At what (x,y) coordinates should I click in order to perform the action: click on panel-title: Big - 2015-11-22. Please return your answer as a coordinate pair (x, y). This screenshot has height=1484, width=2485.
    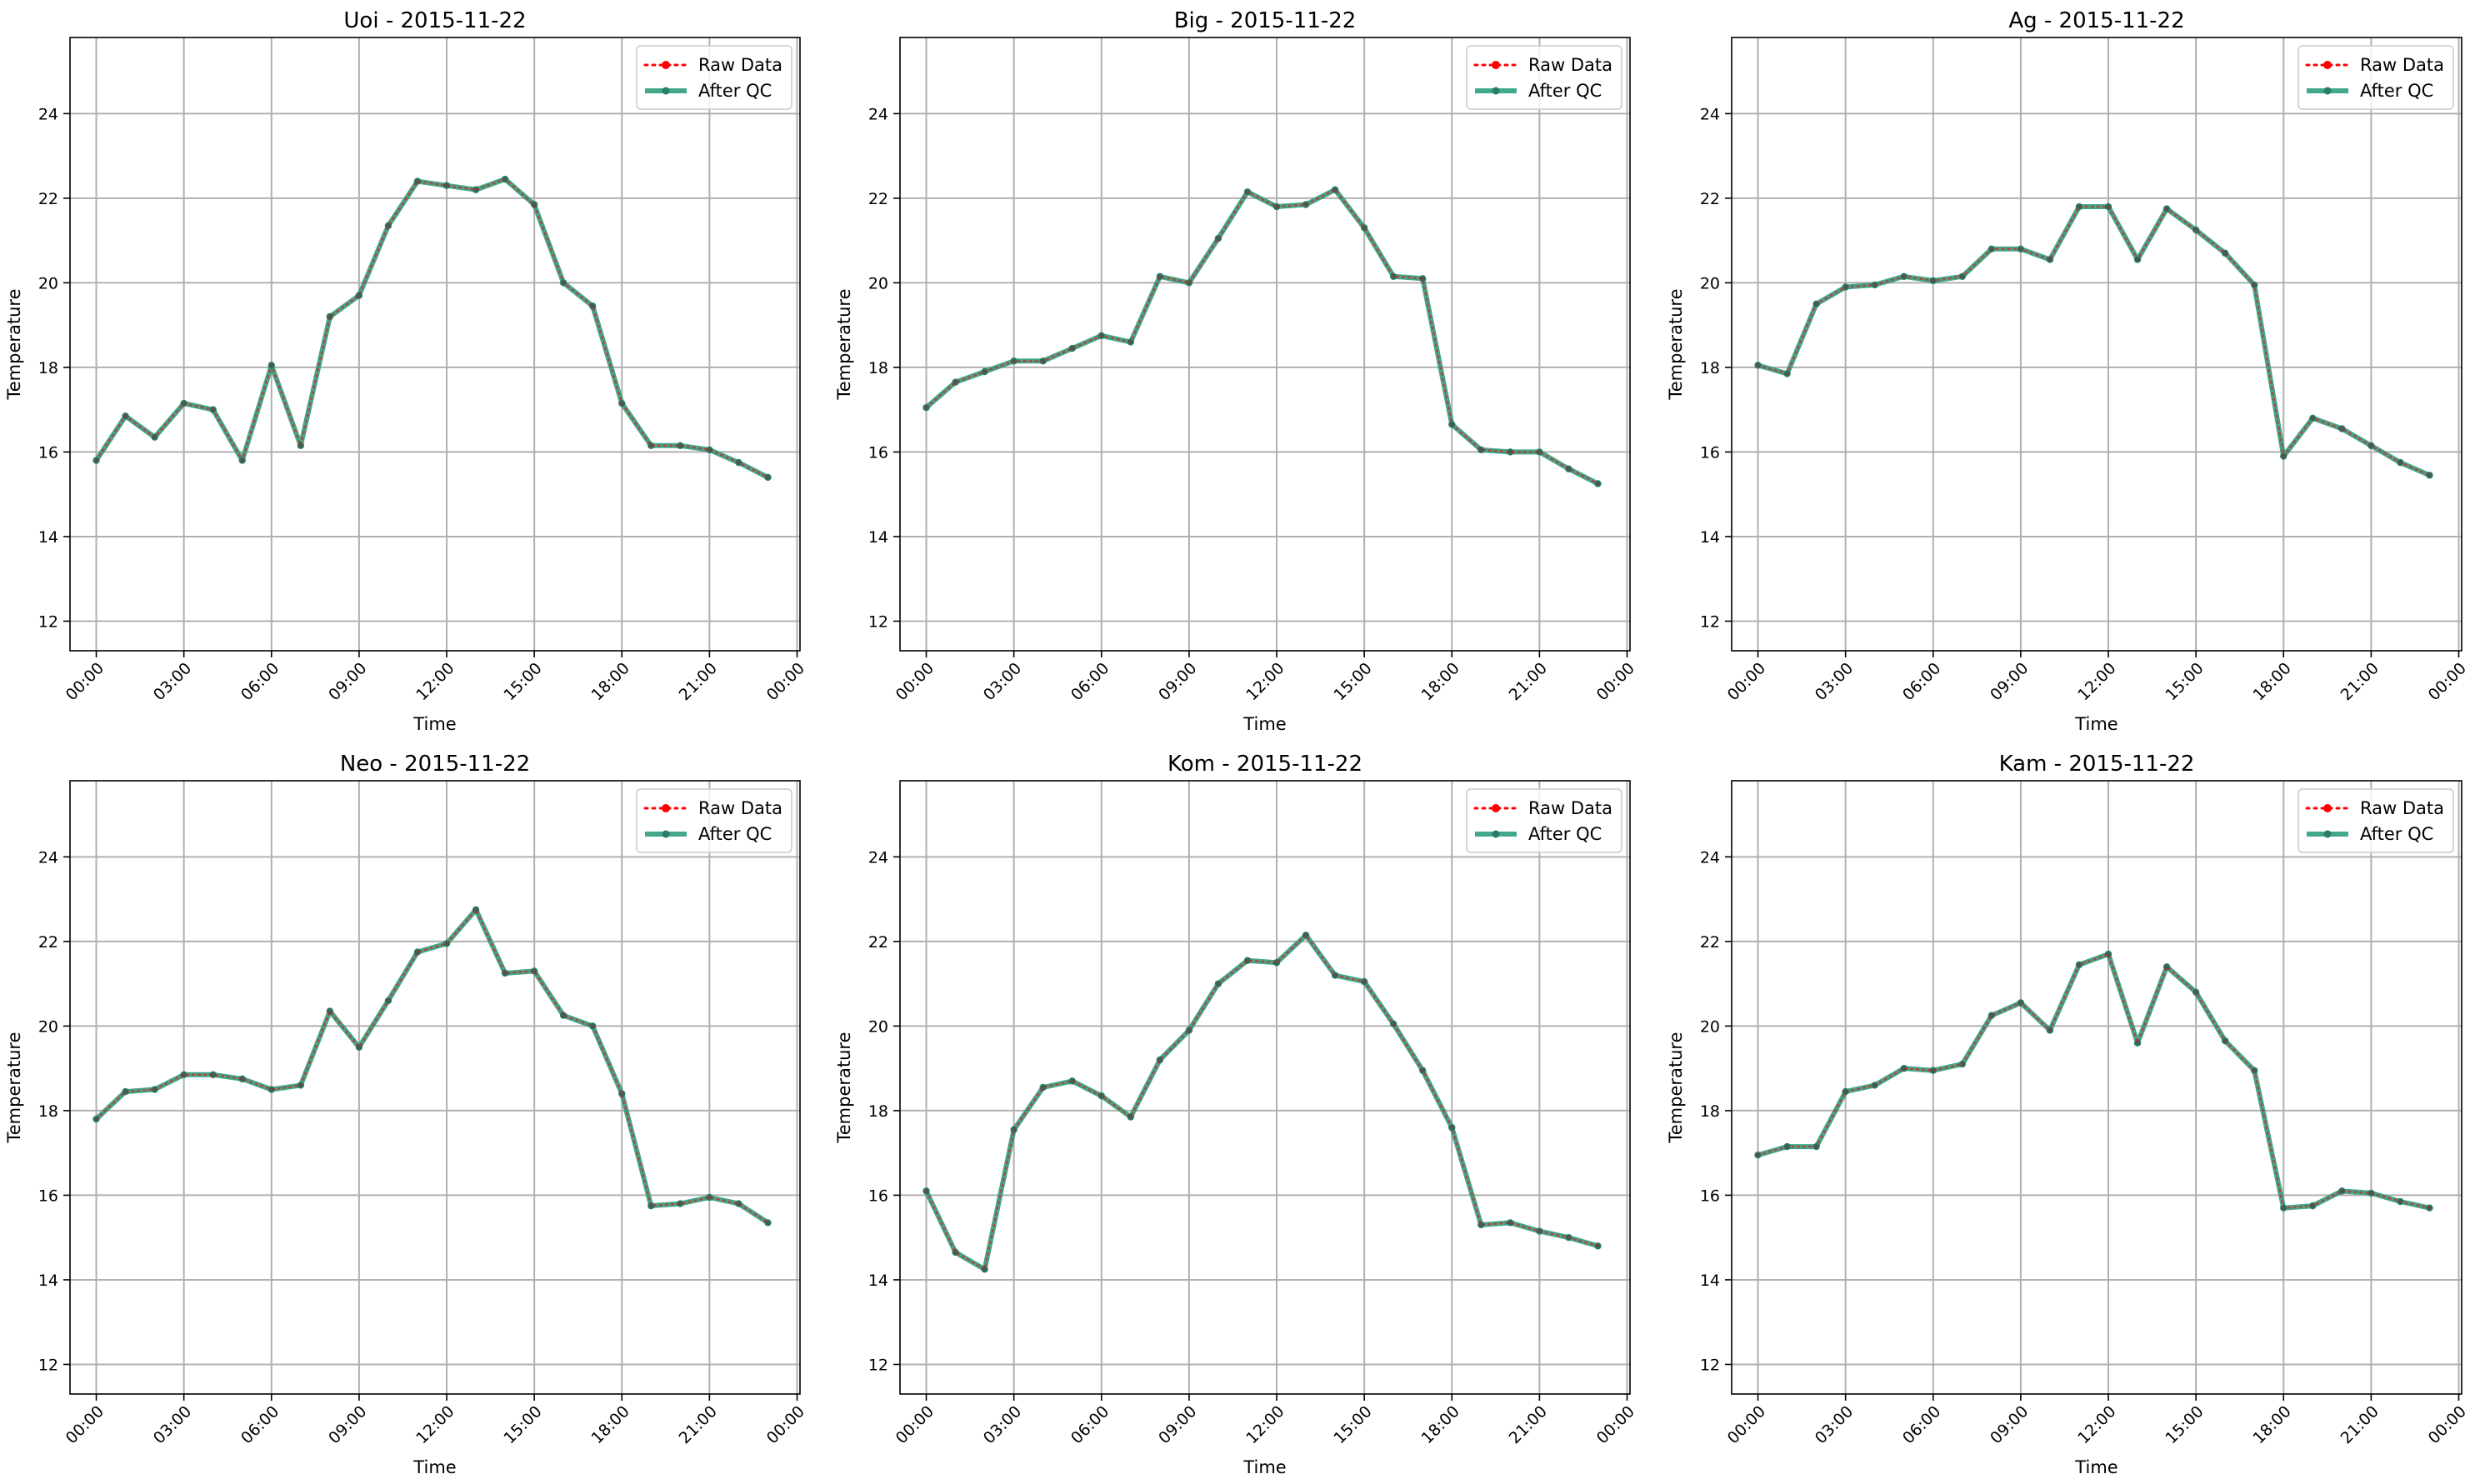
    Looking at the image, I should click on (1265, 20).